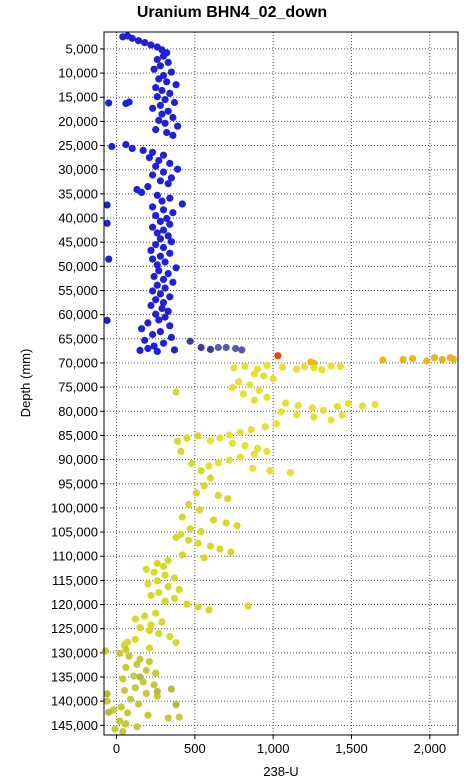 Image resolution: width=472 pixels, height=783 pixels. What do you see at coordinates (78, 121) in the screenshot?
I see `y-tick-label: 20,000` at bounding box center [78, 121].